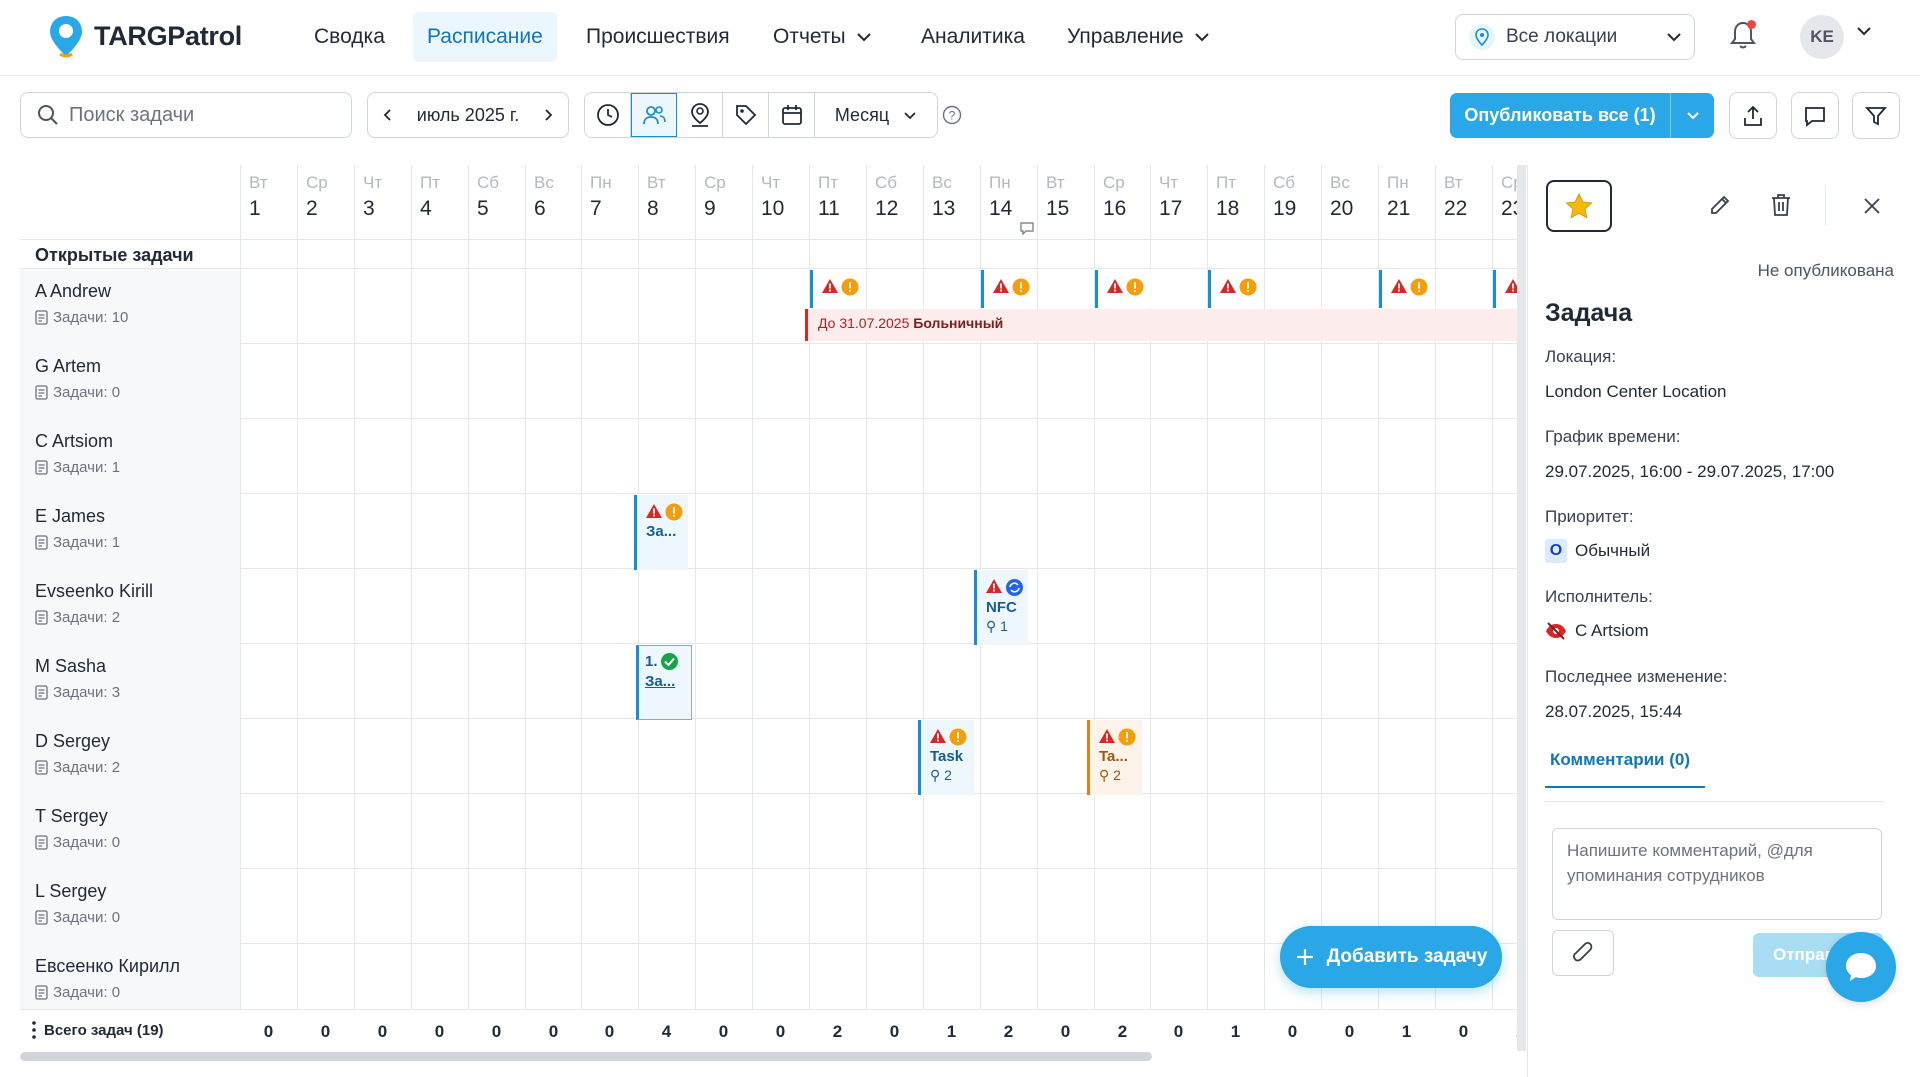  Describe the element at coordinates (1027, 228) in the screenshot. I see `comment-marker-icon` at that location.